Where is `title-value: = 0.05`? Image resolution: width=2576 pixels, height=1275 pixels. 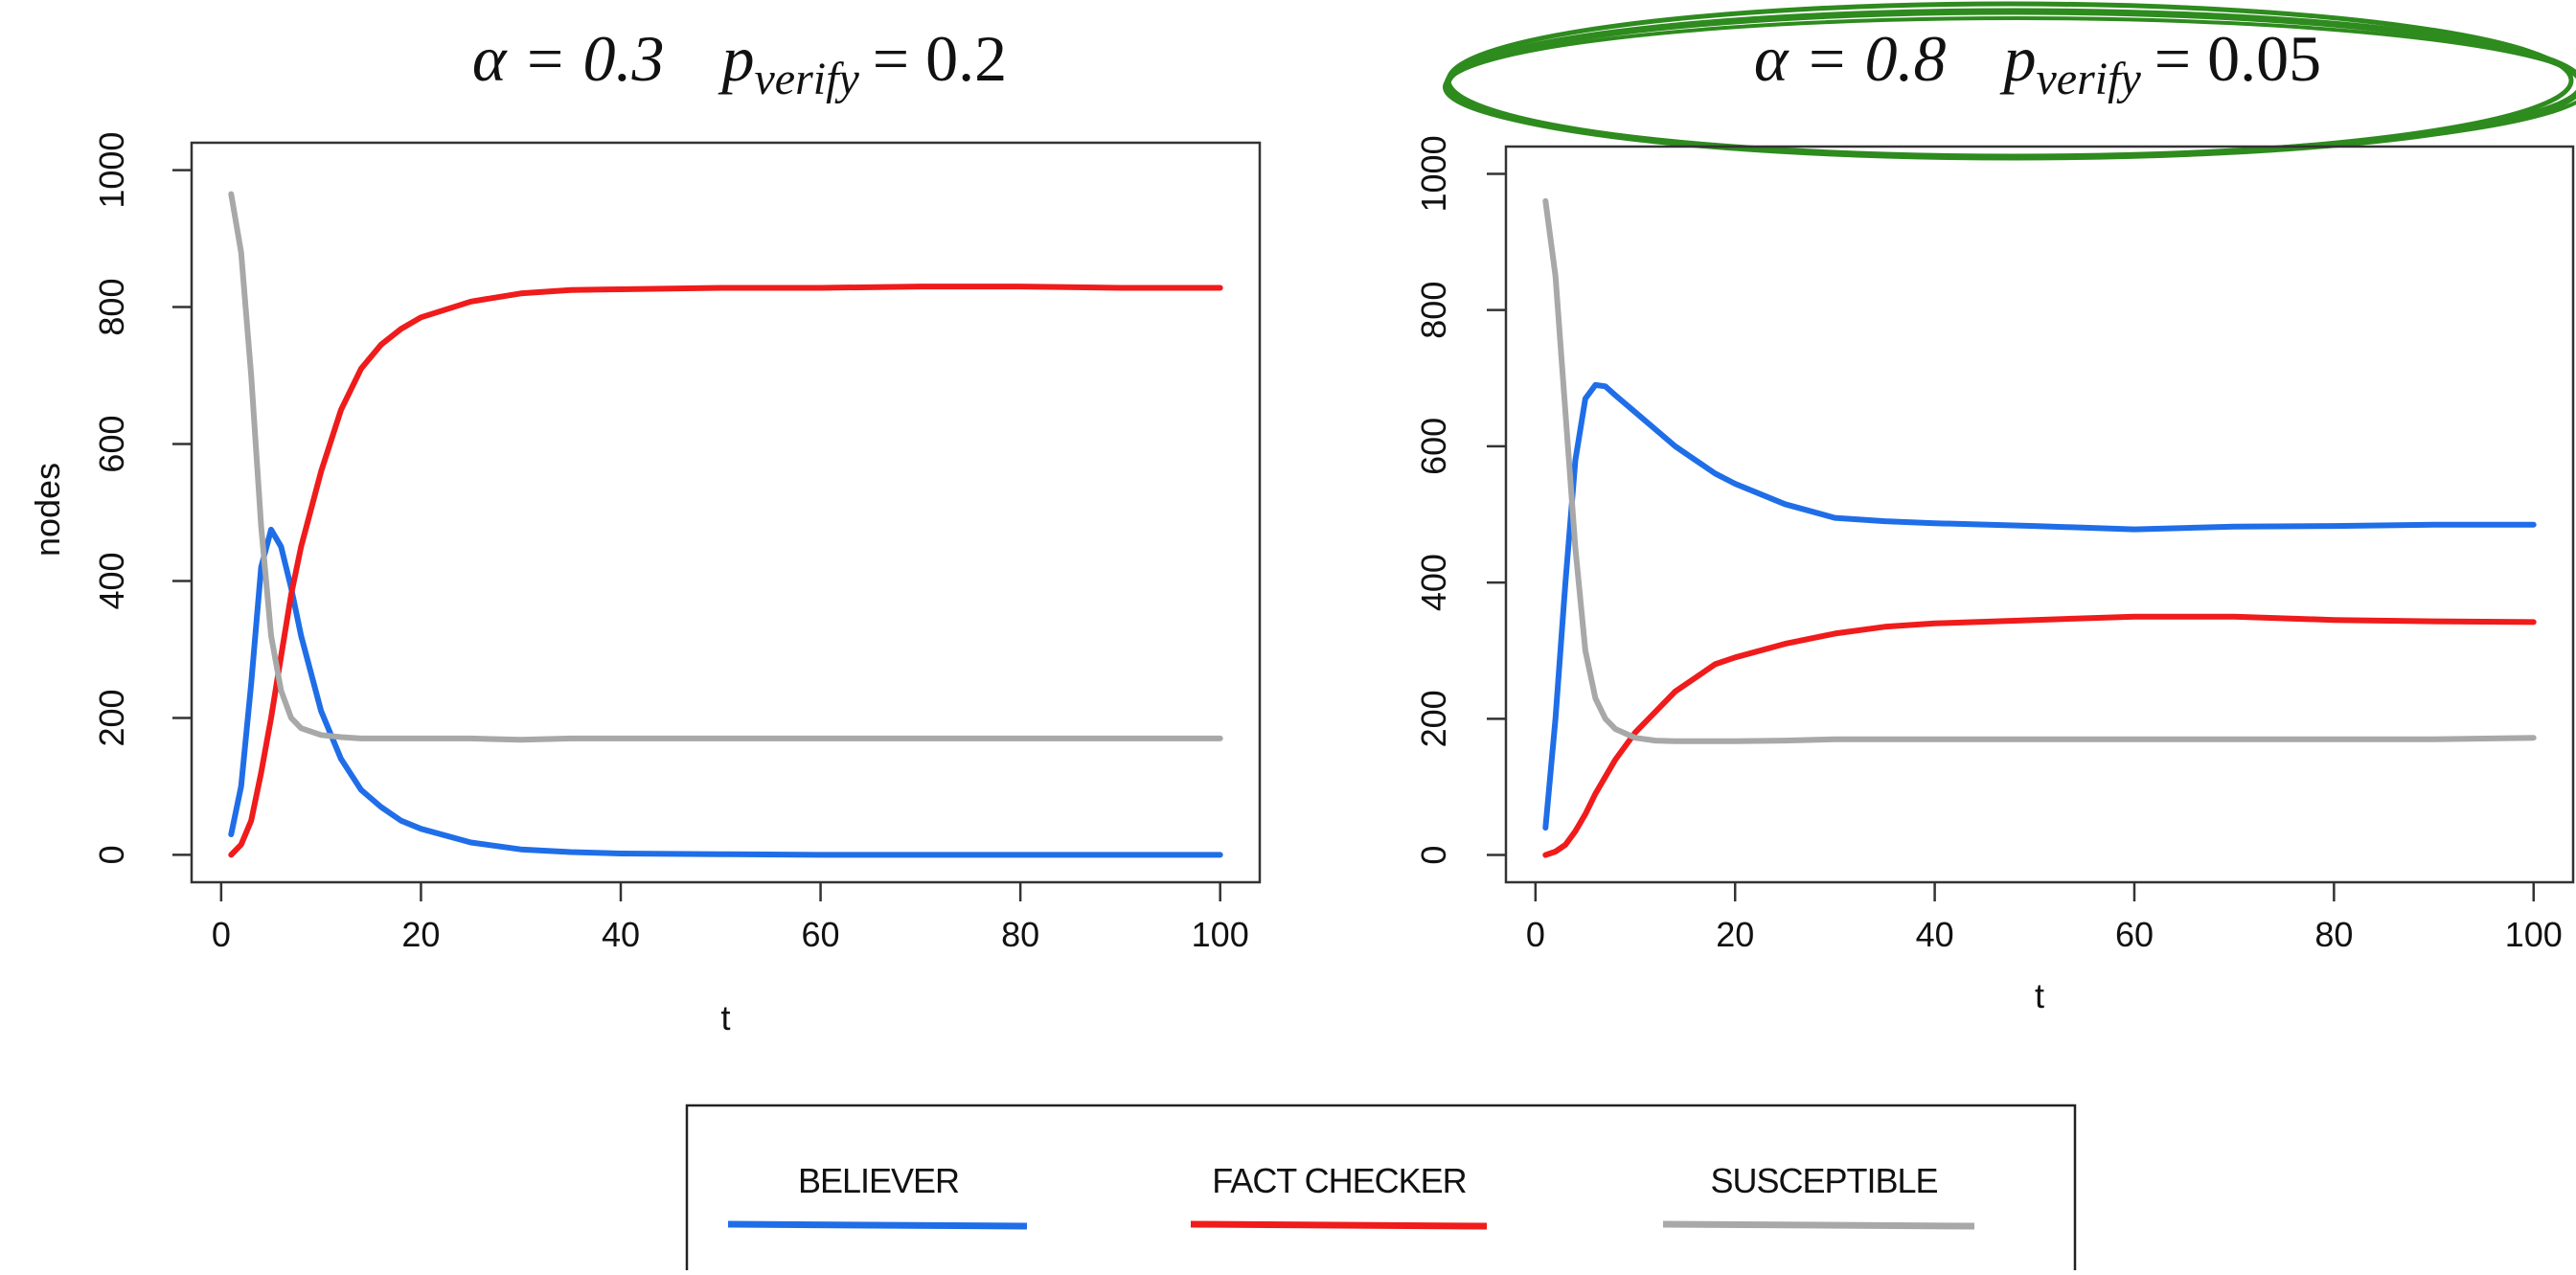 title-value: = 0.05 is located at coordinates (2237, 58).